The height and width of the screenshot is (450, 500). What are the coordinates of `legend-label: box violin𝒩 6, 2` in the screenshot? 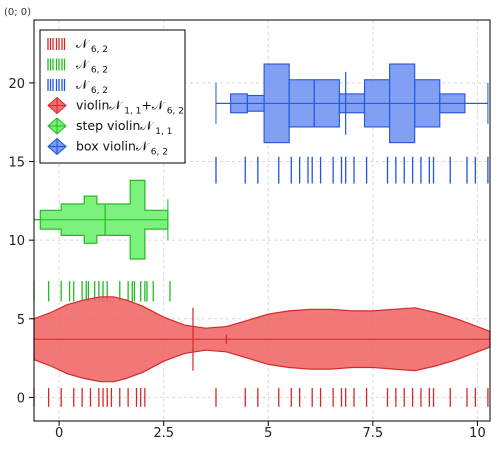 It's located at (122, 148).